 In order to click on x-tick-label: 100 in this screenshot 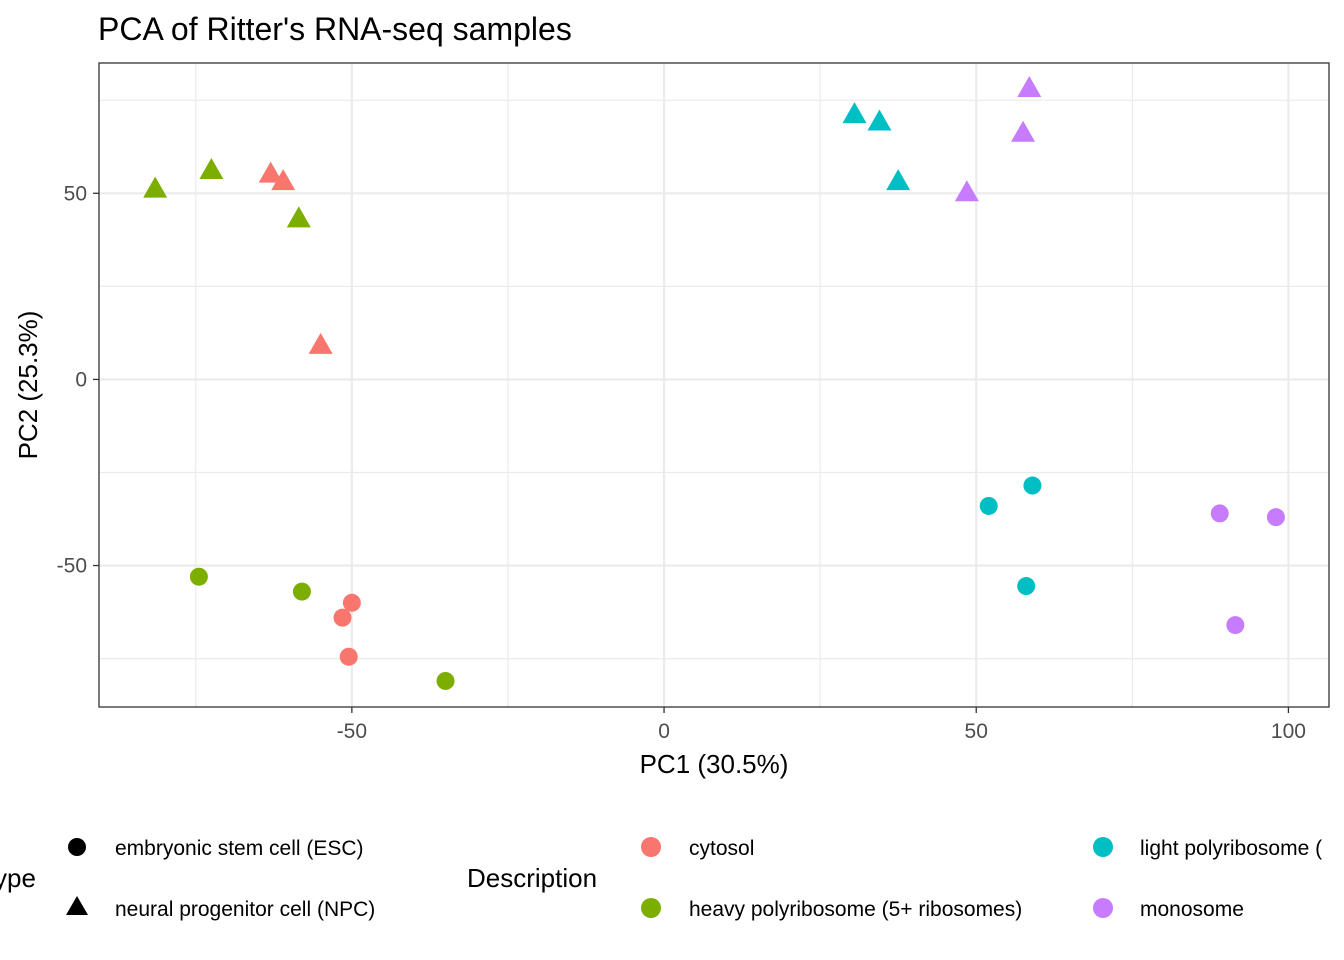, I will do `click(1288, 731)`.